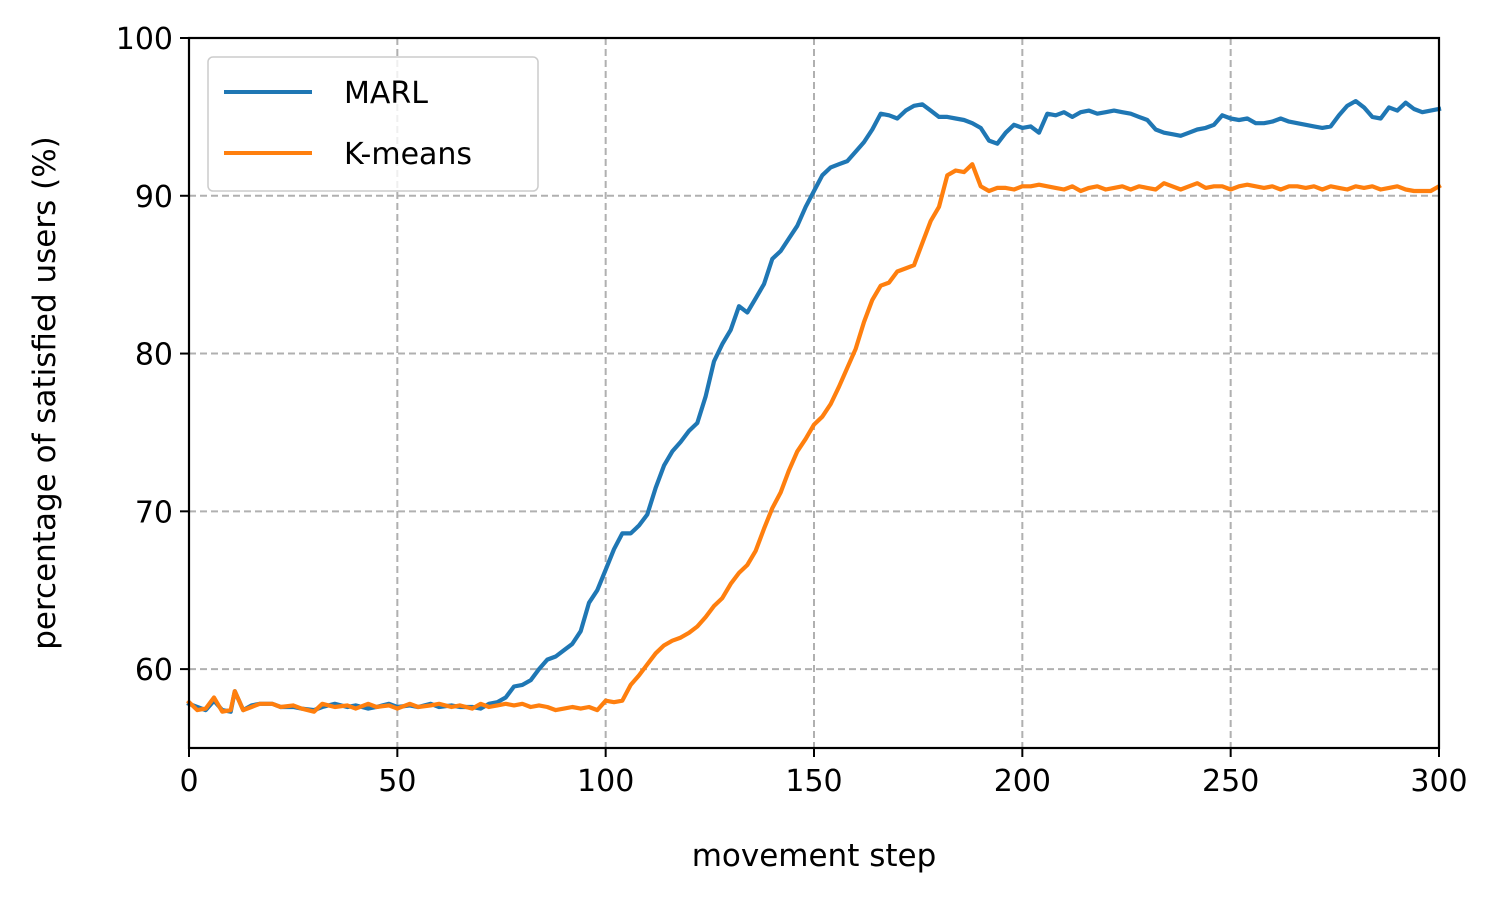  What do you see at coordinates (814, 856) in the screenshot?
I see `x-axis-label: movement step` at bounding box center [814, 856].